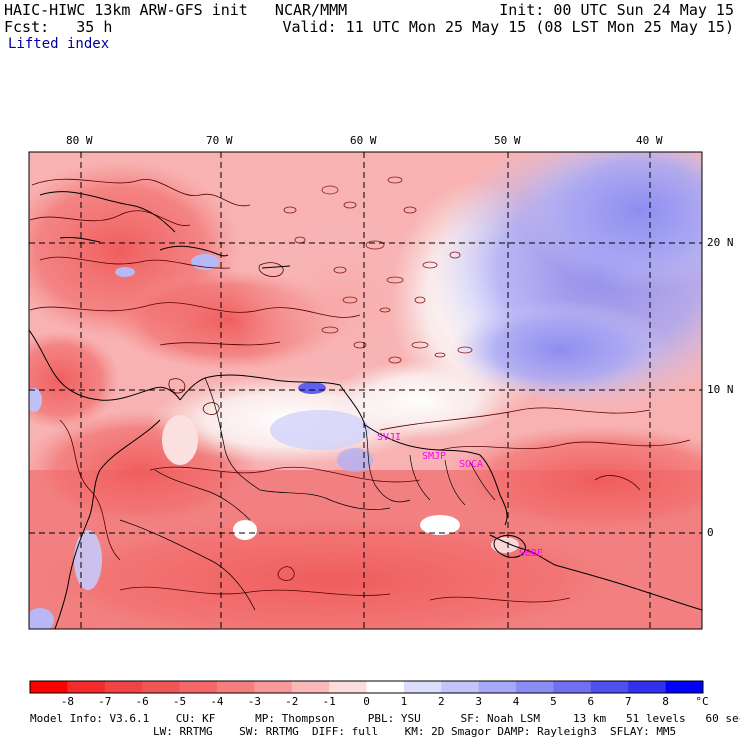  What do you see at coordinates (179, 701) in the screenshot?
I see `colorbar-tick-label: -5` at bounding box center [179, 701].